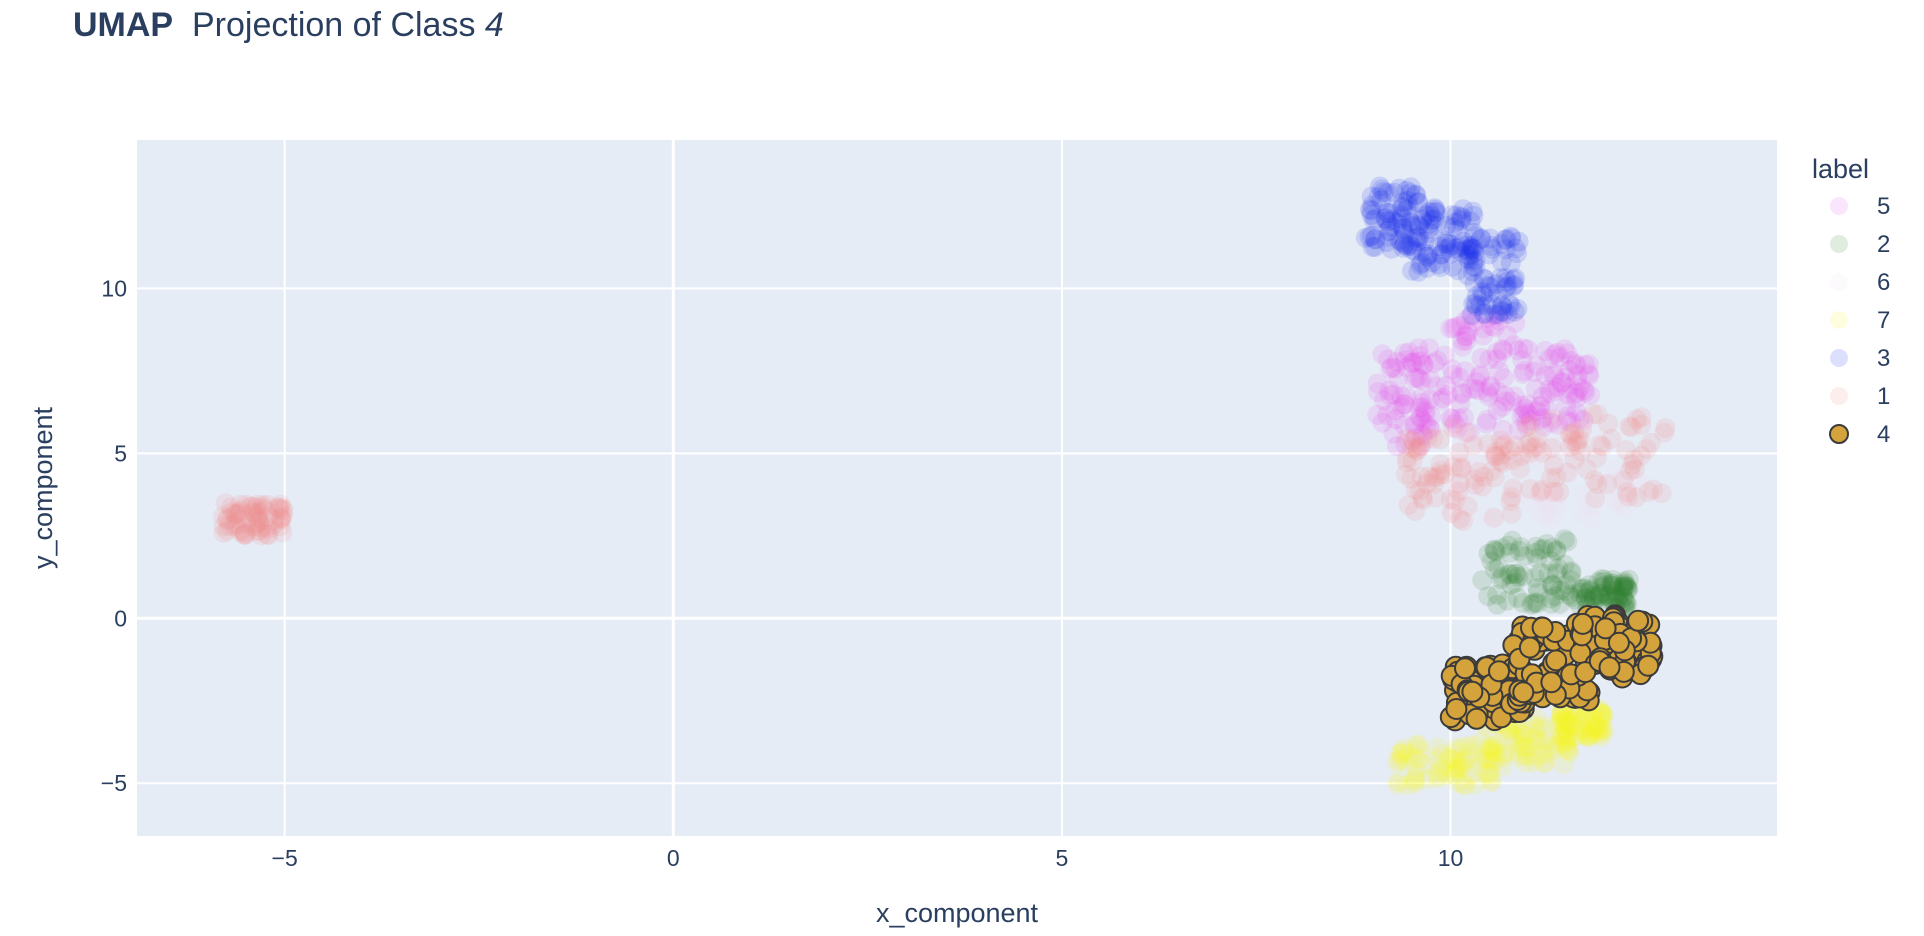 Image resolution: width=1924 pixels, height=936 pixels. What do you see at coordinates (1860, 396) in the screenshot?
I see `legend-item-1: 1` at bounding box center [1860, 396].